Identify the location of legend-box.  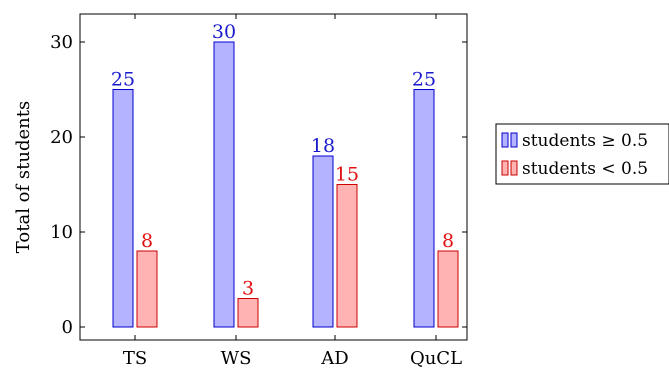
(582, 154).